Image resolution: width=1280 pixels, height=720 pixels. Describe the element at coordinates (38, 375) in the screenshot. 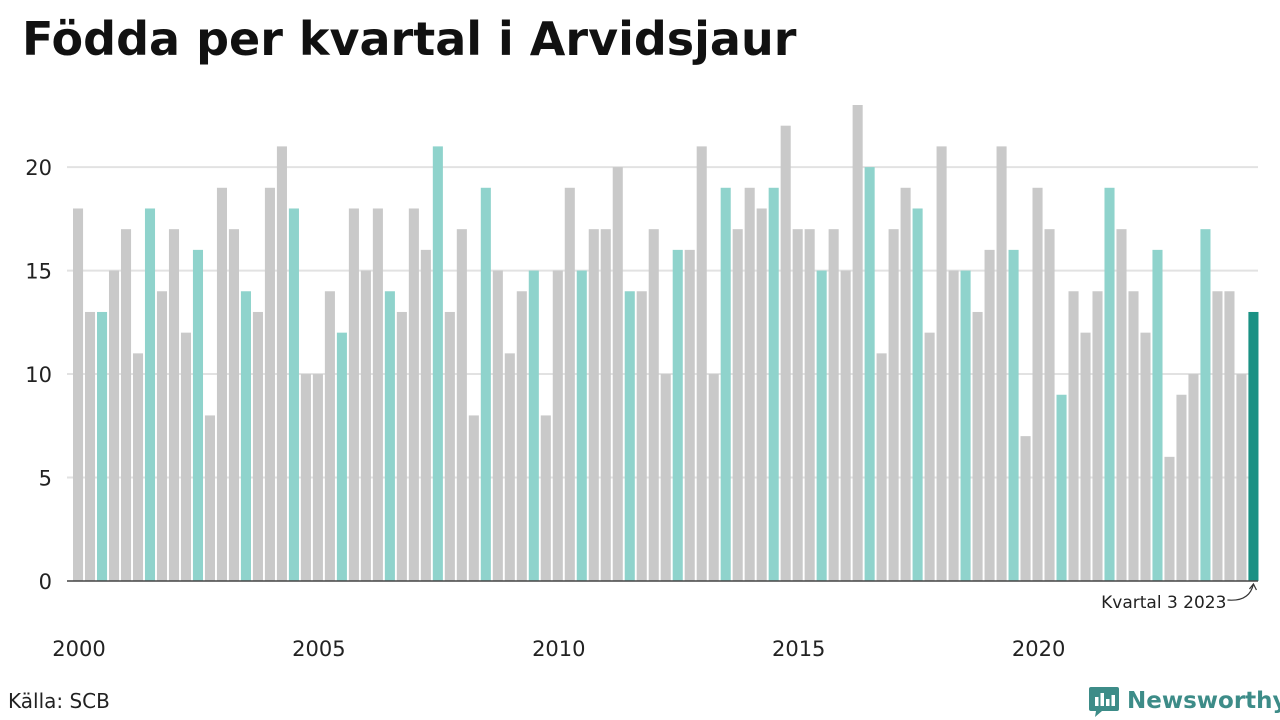

I see `y-axis-ticks: 0 5 10 15 20` at that location.